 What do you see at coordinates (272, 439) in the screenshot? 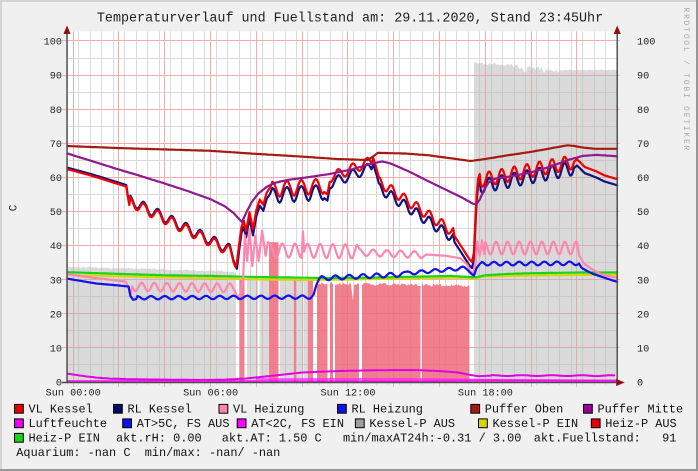
I see `svg-text: akt.AT: 1.50 C` at bounding box center [272, 439].